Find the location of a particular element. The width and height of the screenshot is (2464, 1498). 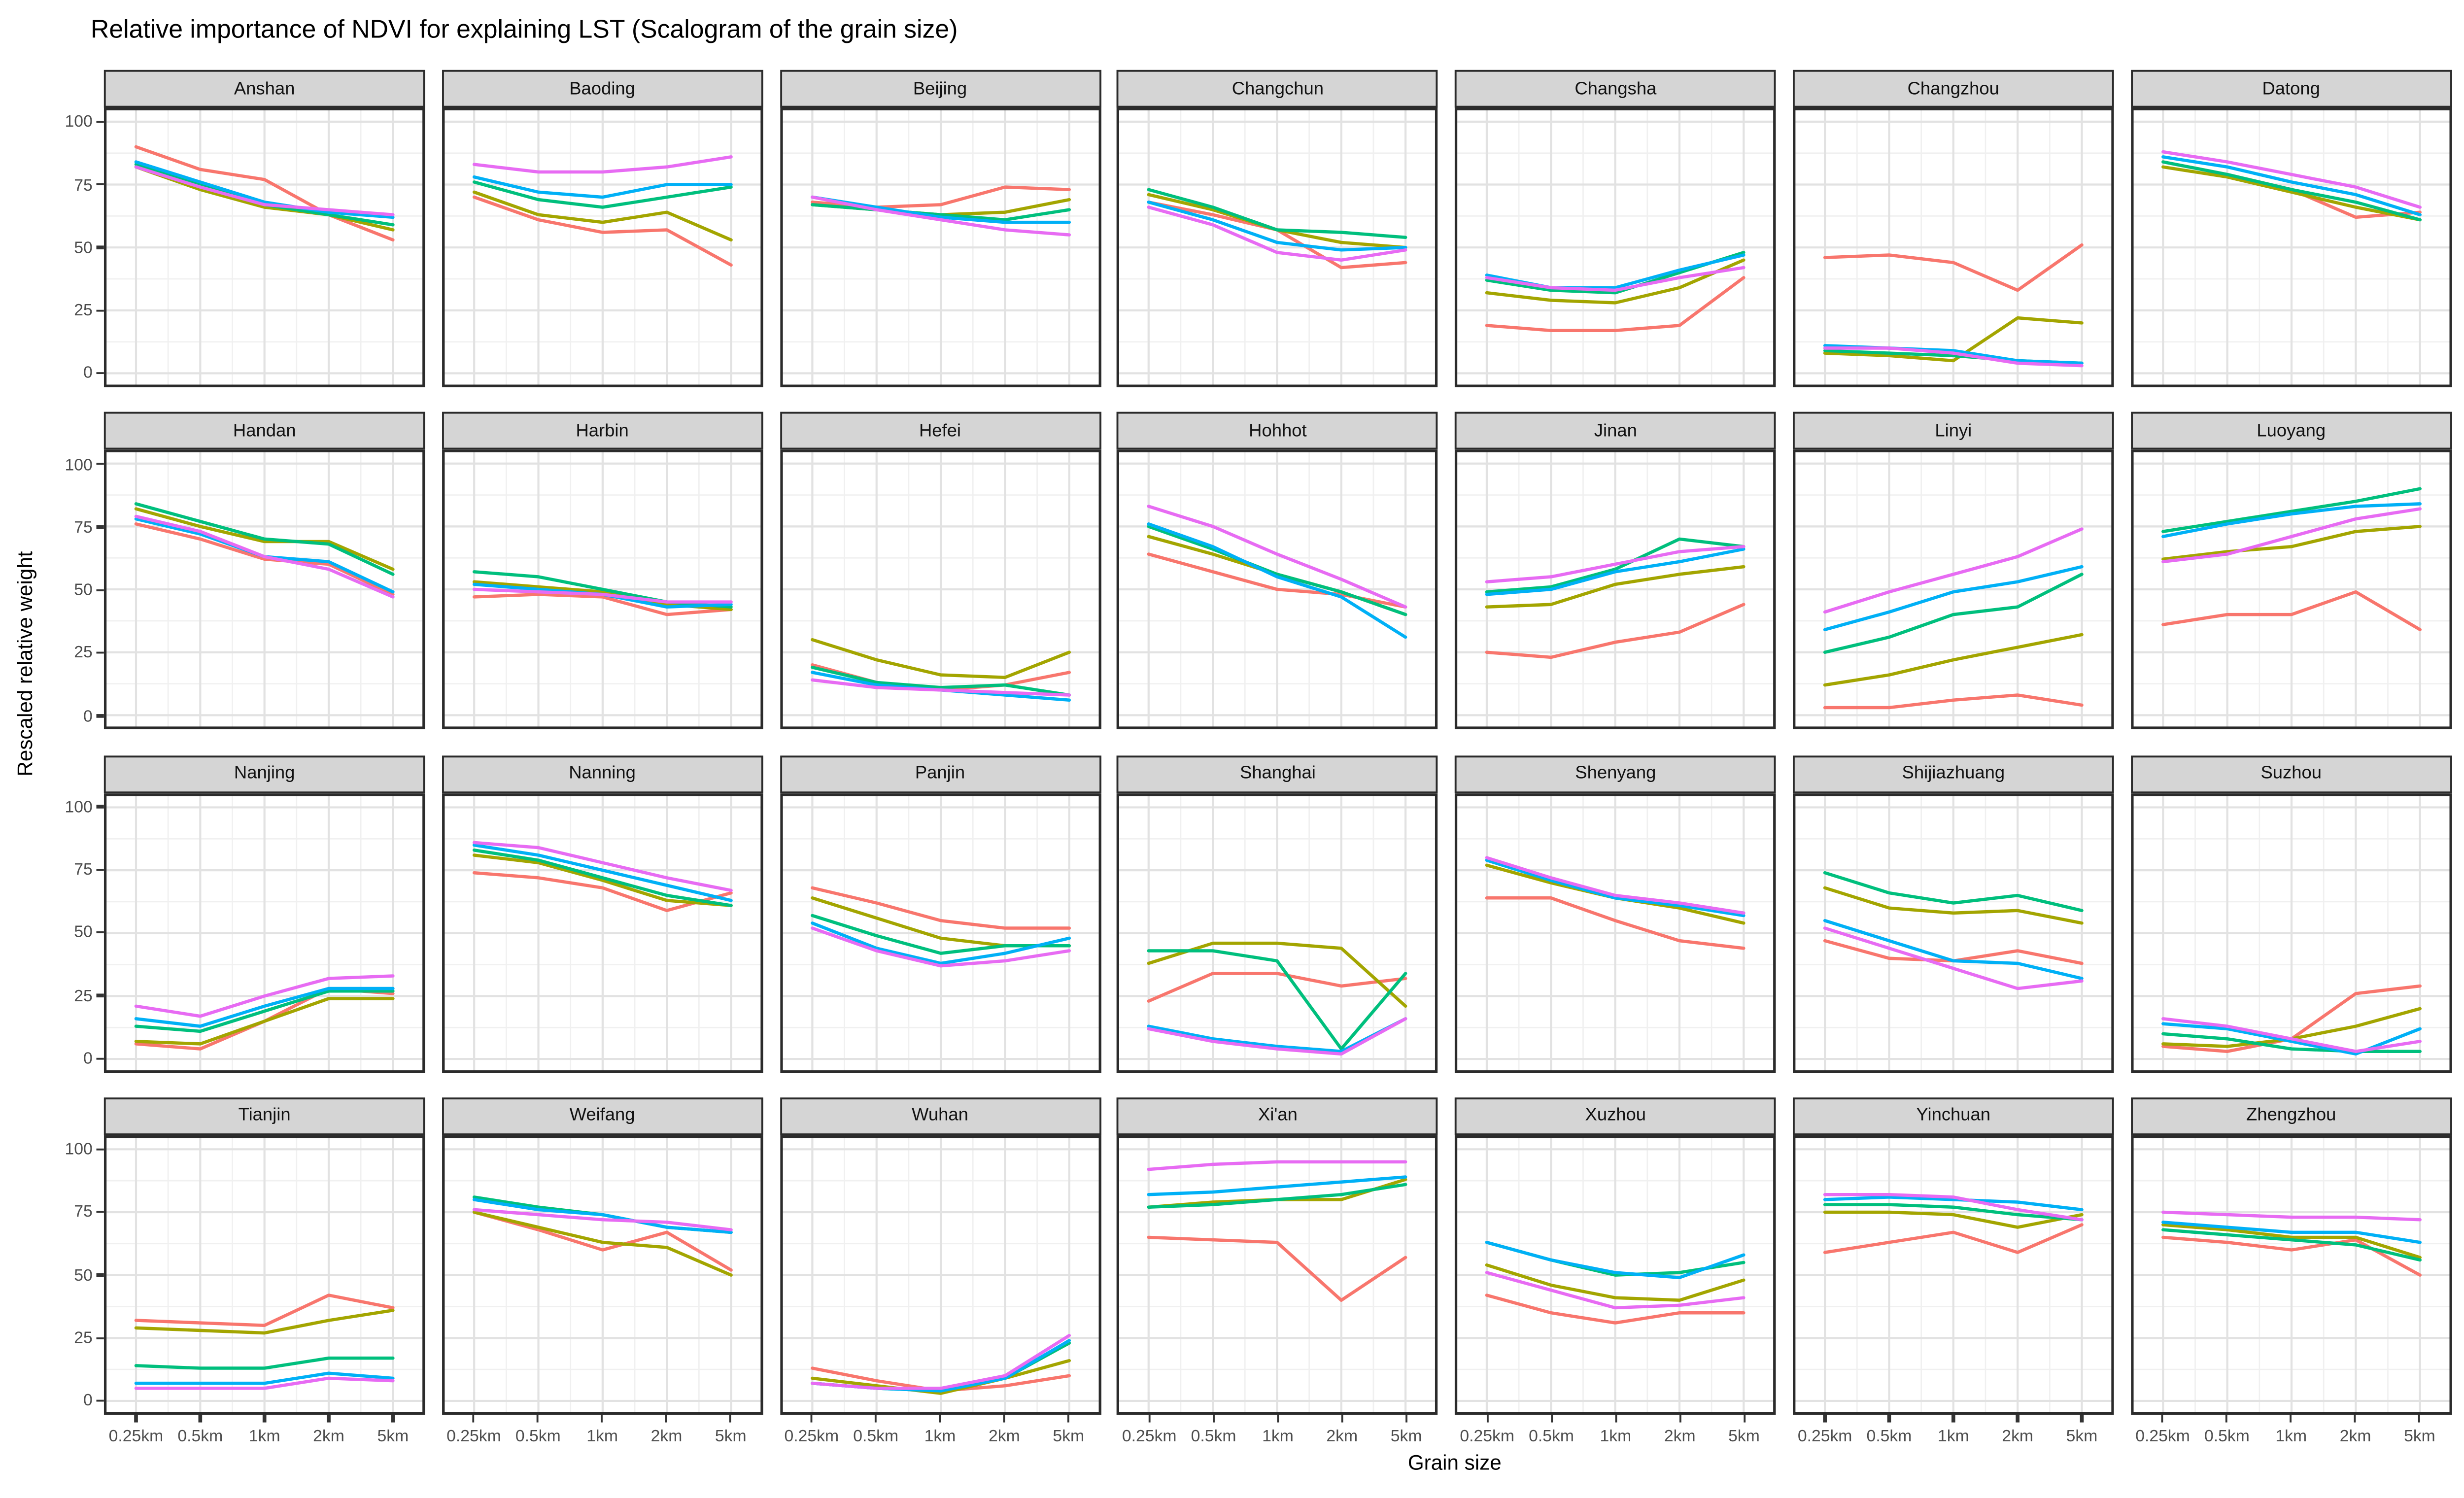

facet-strip-label: Changchun is located at coordinates (1277, 88).